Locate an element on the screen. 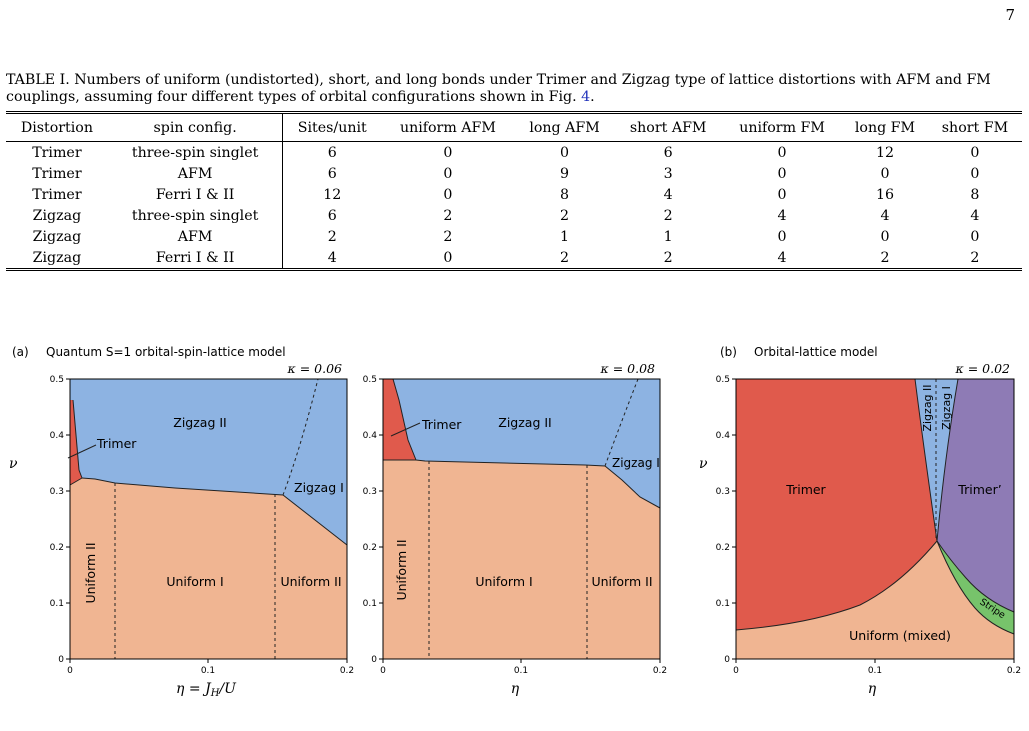 Image resolution: width=1029 pixels, height=731 pixels. table-cell: Ferri I & II is located at coordinates (195, 259).